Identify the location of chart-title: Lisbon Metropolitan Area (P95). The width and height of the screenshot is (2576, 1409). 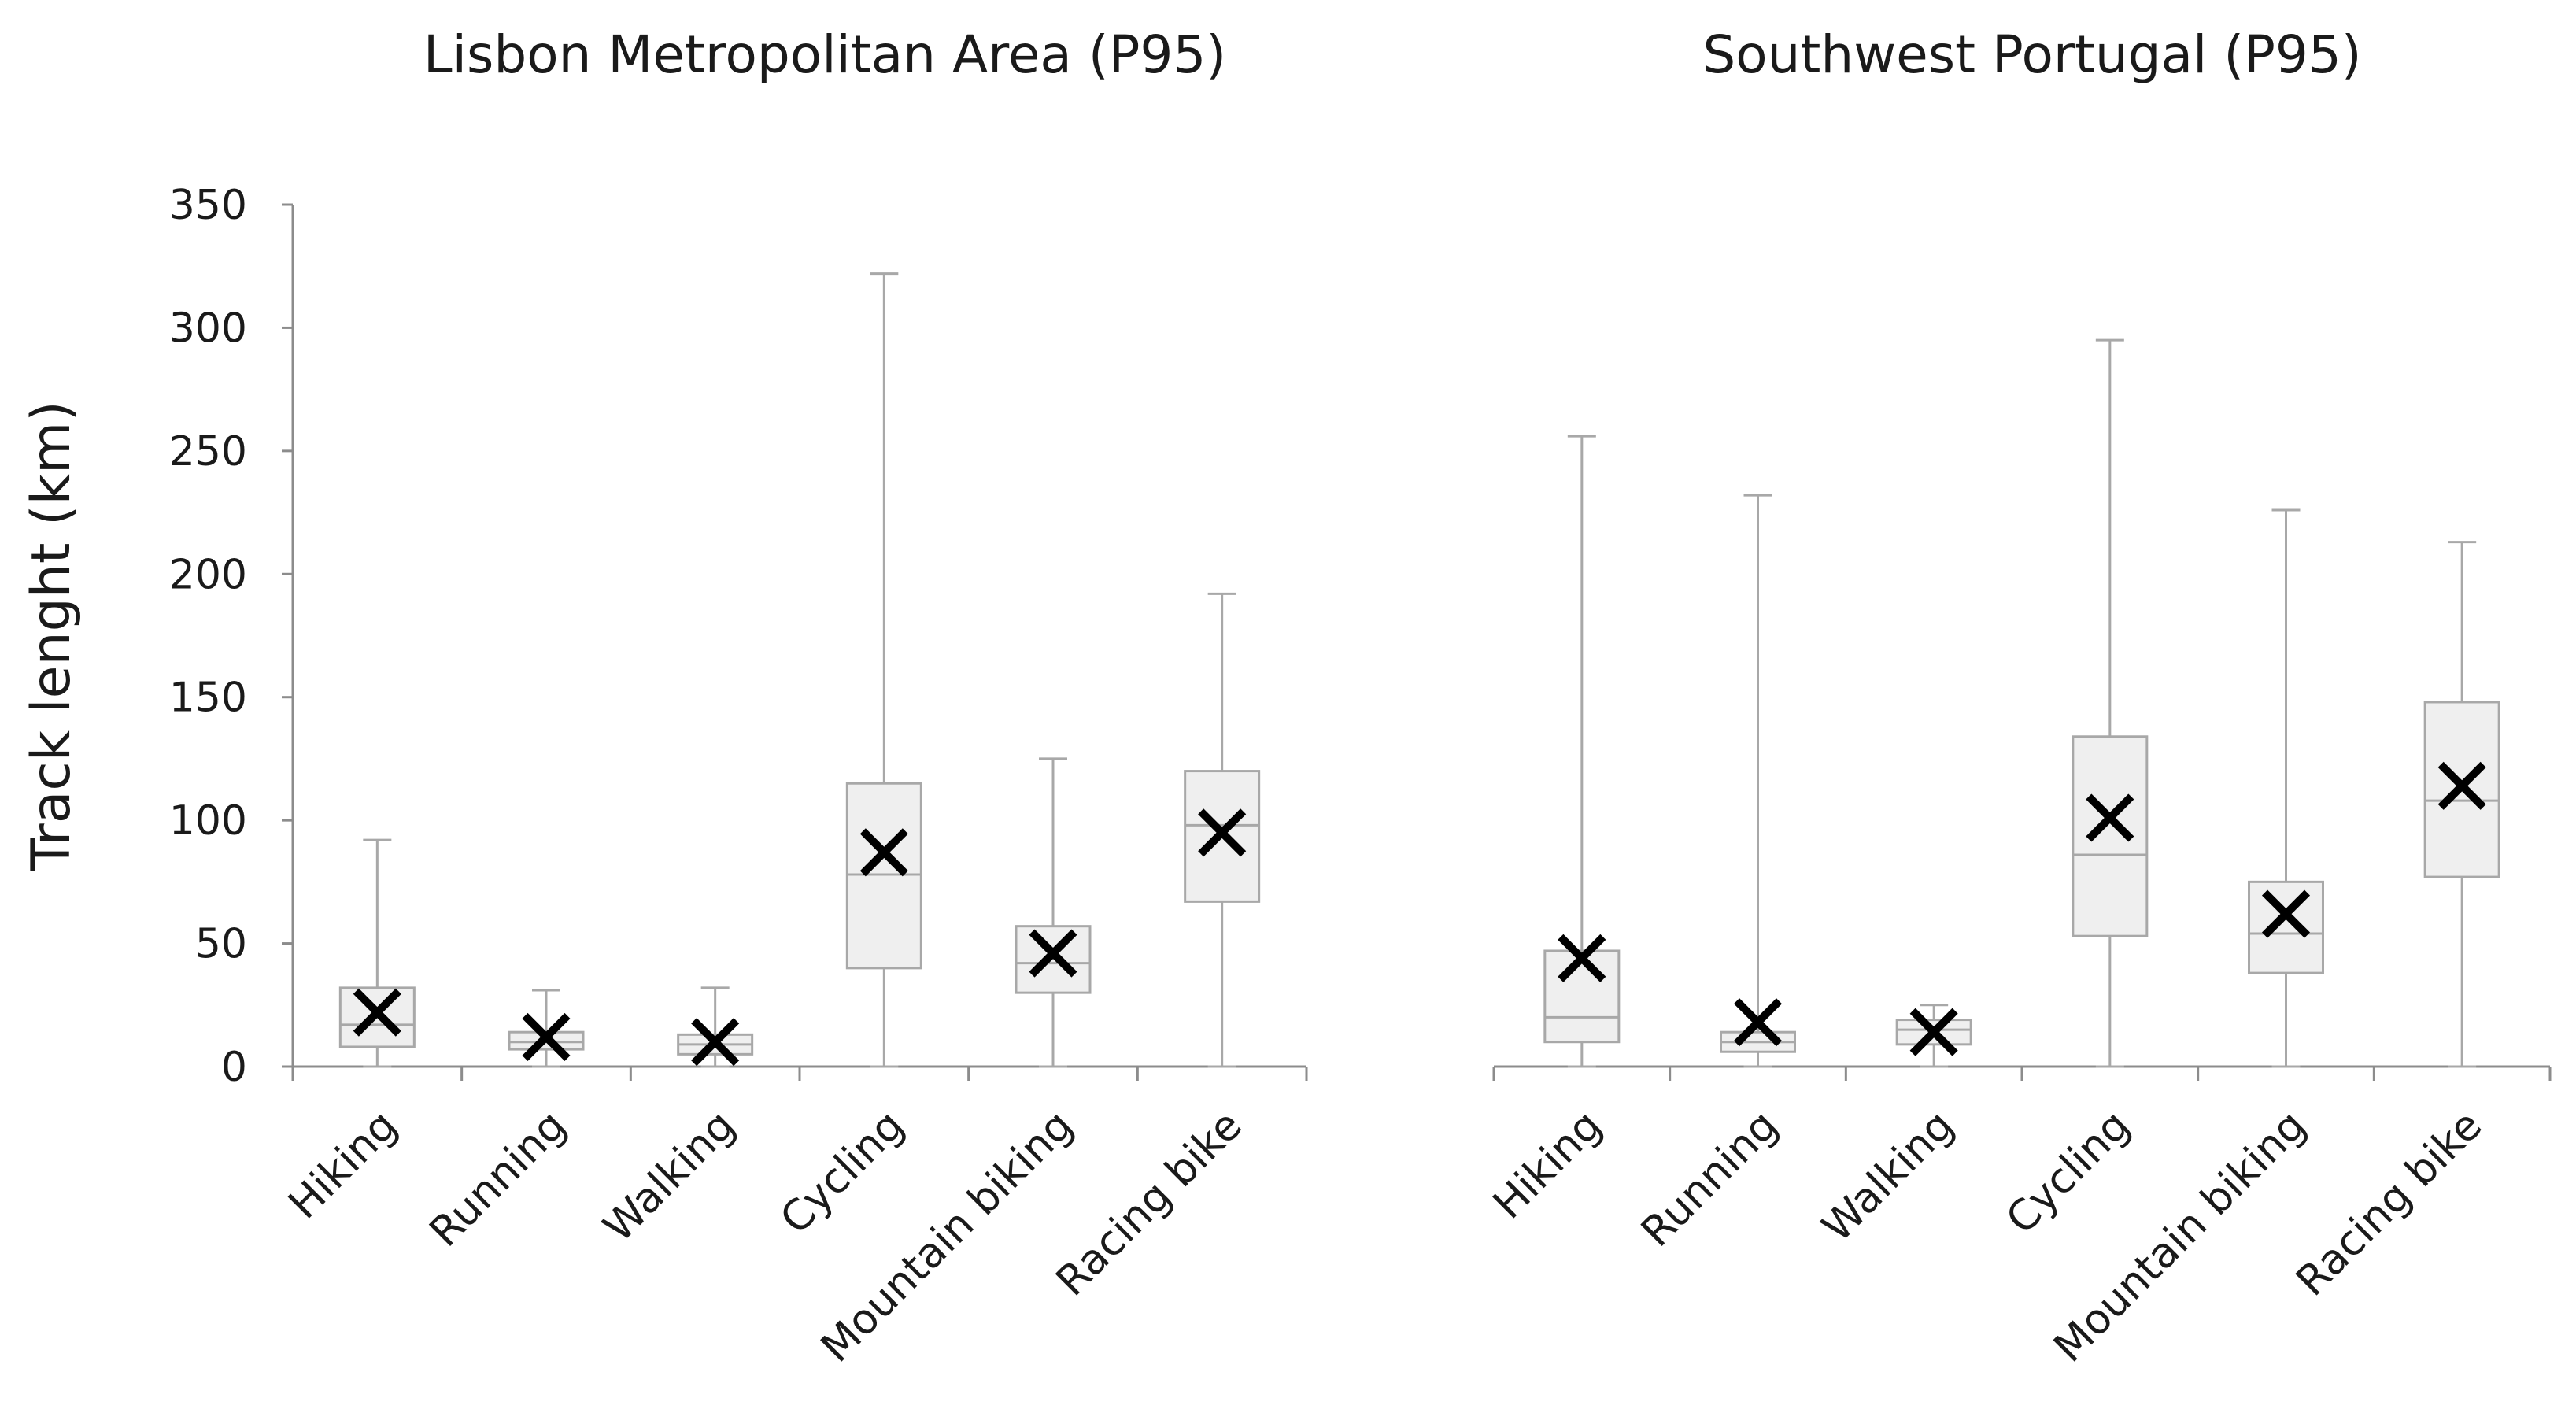
(824, 54).